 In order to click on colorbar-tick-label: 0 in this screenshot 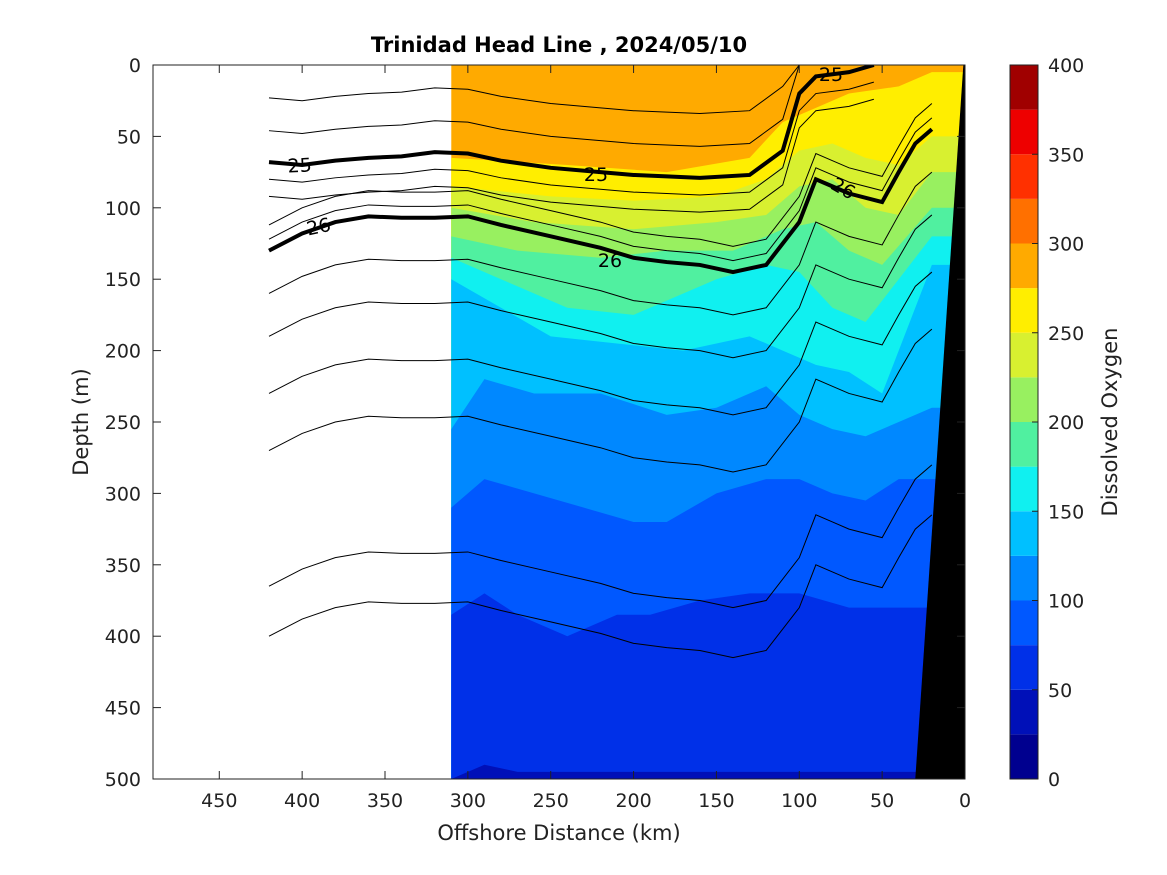, I will do `click(1054, 780)`.